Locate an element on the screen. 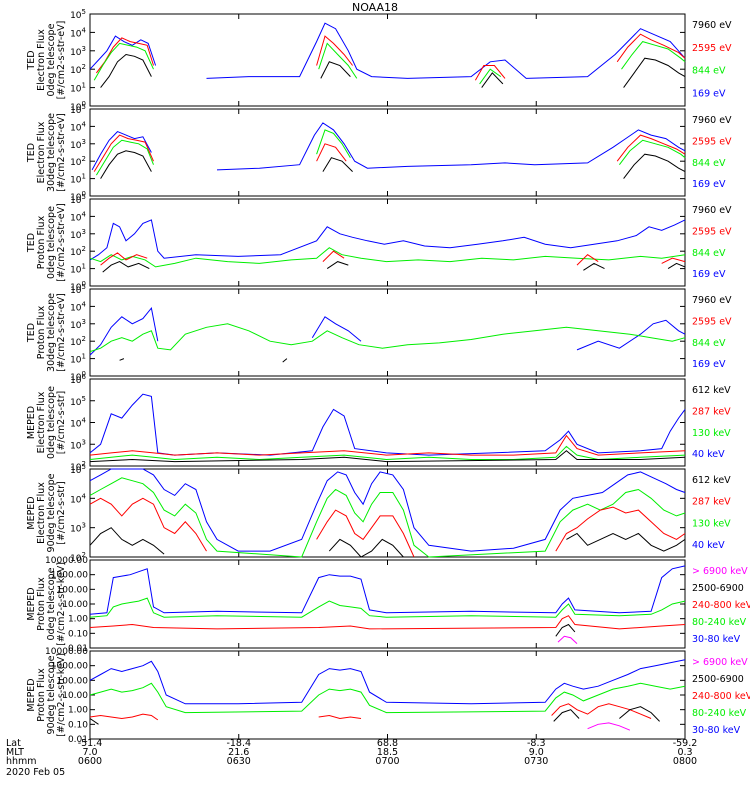 This screenshot has width=750, height=800. x-tick-label-hhmm: 0630 is located at coordinates (239, 761).